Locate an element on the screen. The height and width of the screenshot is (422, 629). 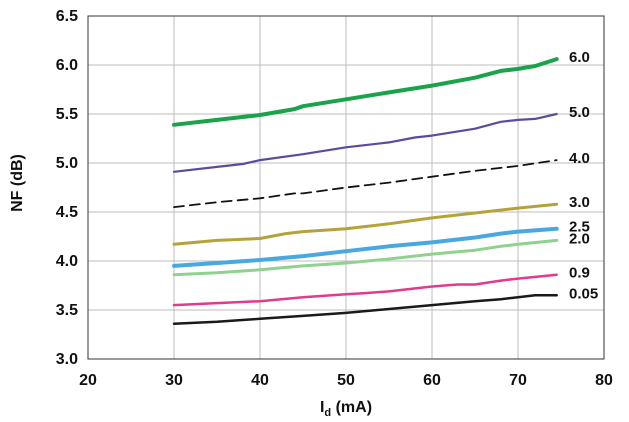
x-tick-label: 30 is located at coordinates (174, 380).